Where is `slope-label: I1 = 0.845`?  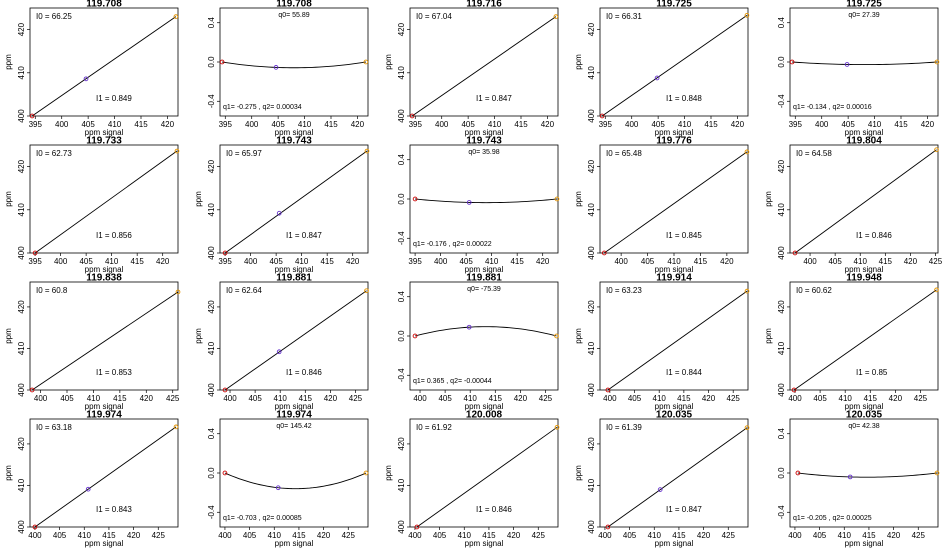
slope-label: I1 = 0.845 is located at coordinates (684, 235).